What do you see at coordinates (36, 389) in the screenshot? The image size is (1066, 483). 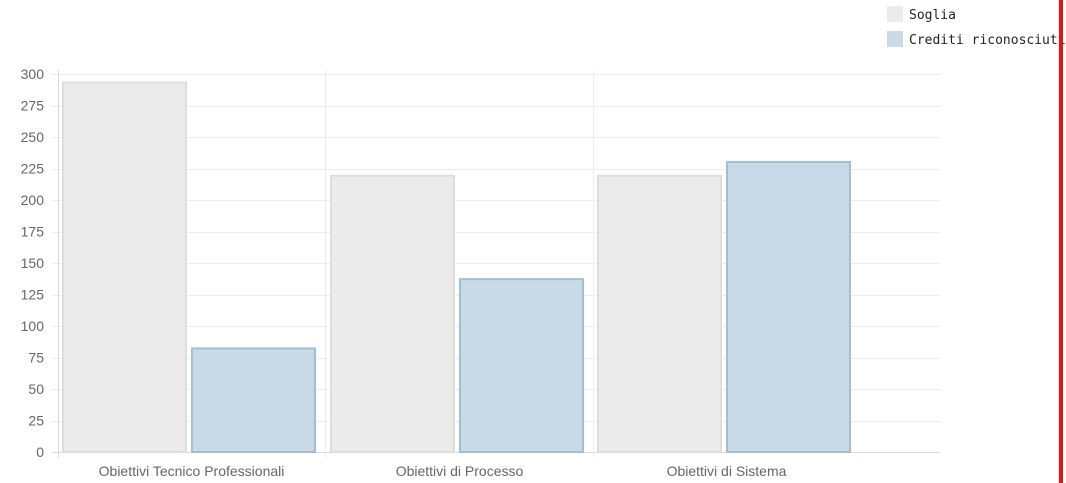 I see `y-tick-label: 50` at bounding box center [36, 389].